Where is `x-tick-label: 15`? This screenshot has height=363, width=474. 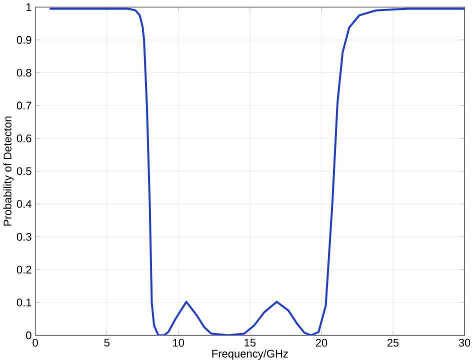 x-tick-label: 15 is located at coordinates (250, 342).